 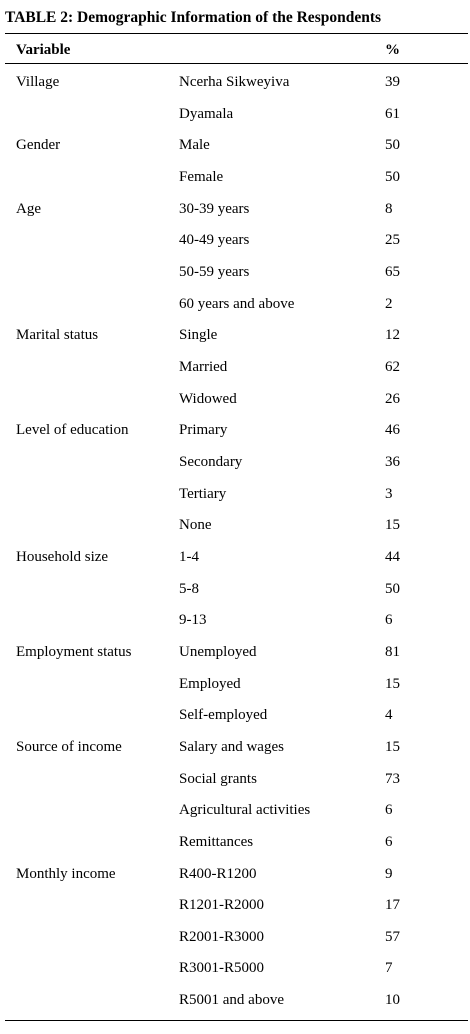 I want to click on percent-cell: 73, so click(x=392, y=778).